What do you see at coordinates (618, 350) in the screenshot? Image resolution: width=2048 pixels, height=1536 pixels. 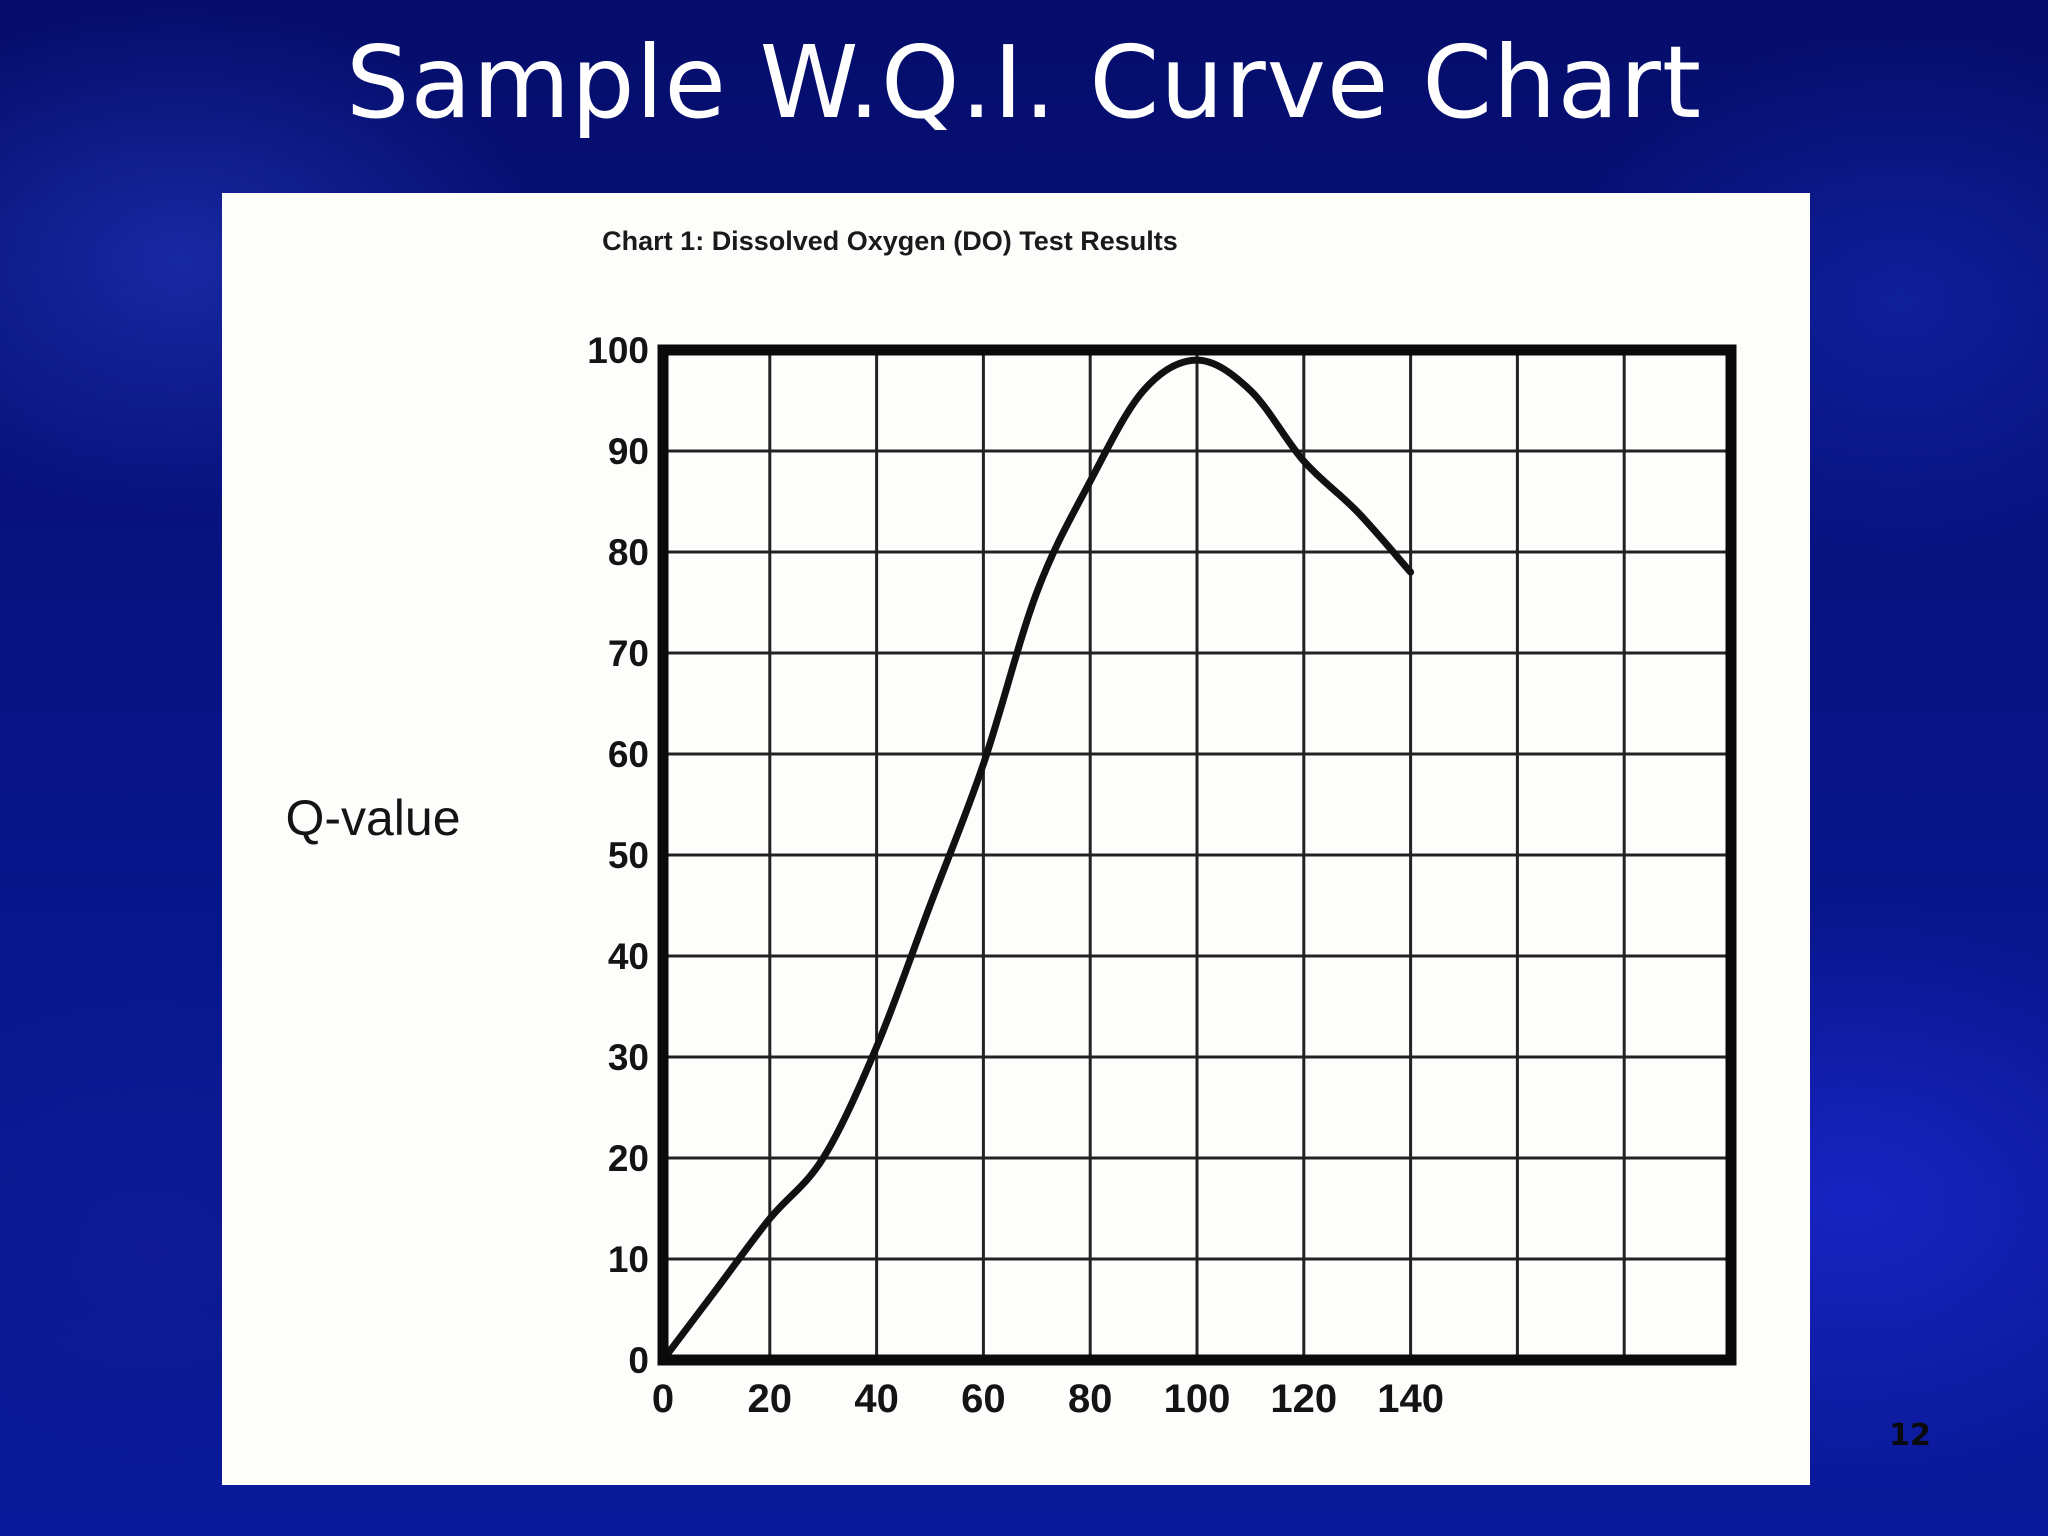 I see `y-tick-label: 100` at bounding box center [618, 350].